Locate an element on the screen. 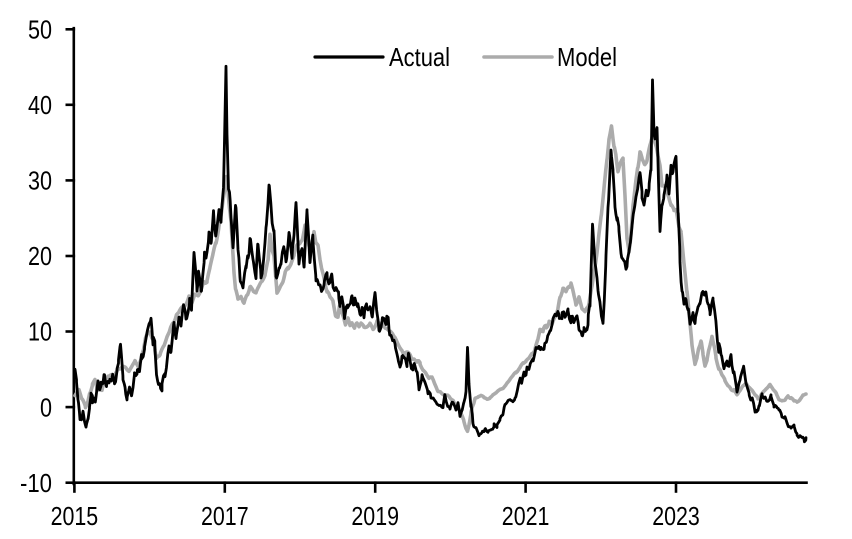 This screenshot has width=852, height=539. svg-text: 2023 is located at coordinates (676, 516).